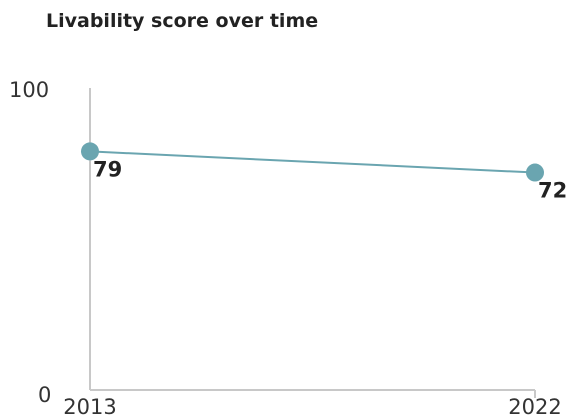 The image size is (574, 419). Describe the element at coordinates (29, 90) in the screenshot. I see `y-tick-label-max: 100` at that location.